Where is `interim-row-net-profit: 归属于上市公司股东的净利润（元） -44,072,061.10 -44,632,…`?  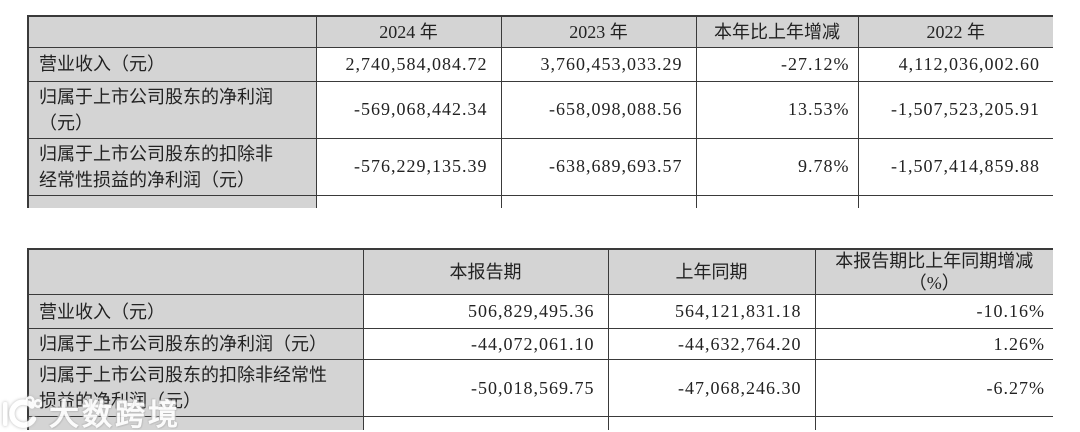 interim-row-net-profit: 归属于上市公司股东的净利润（元） -44,072,061.10 -44,632,… is located at coordinates (540, 344).